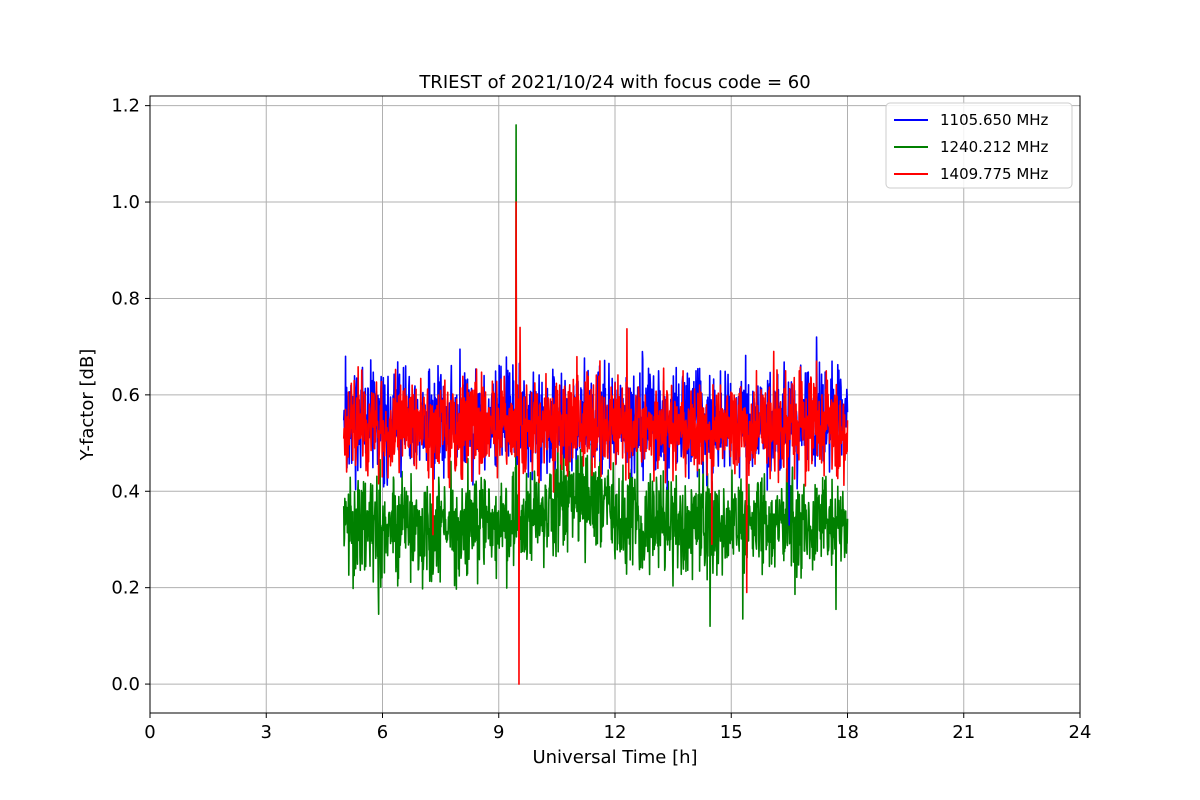 This screenshot has width=1200, height=800. What do you see at coordinates (125, 491) in the screenshot?
I see `y-tick-label: 0.4` at bounding box center [125, 491].